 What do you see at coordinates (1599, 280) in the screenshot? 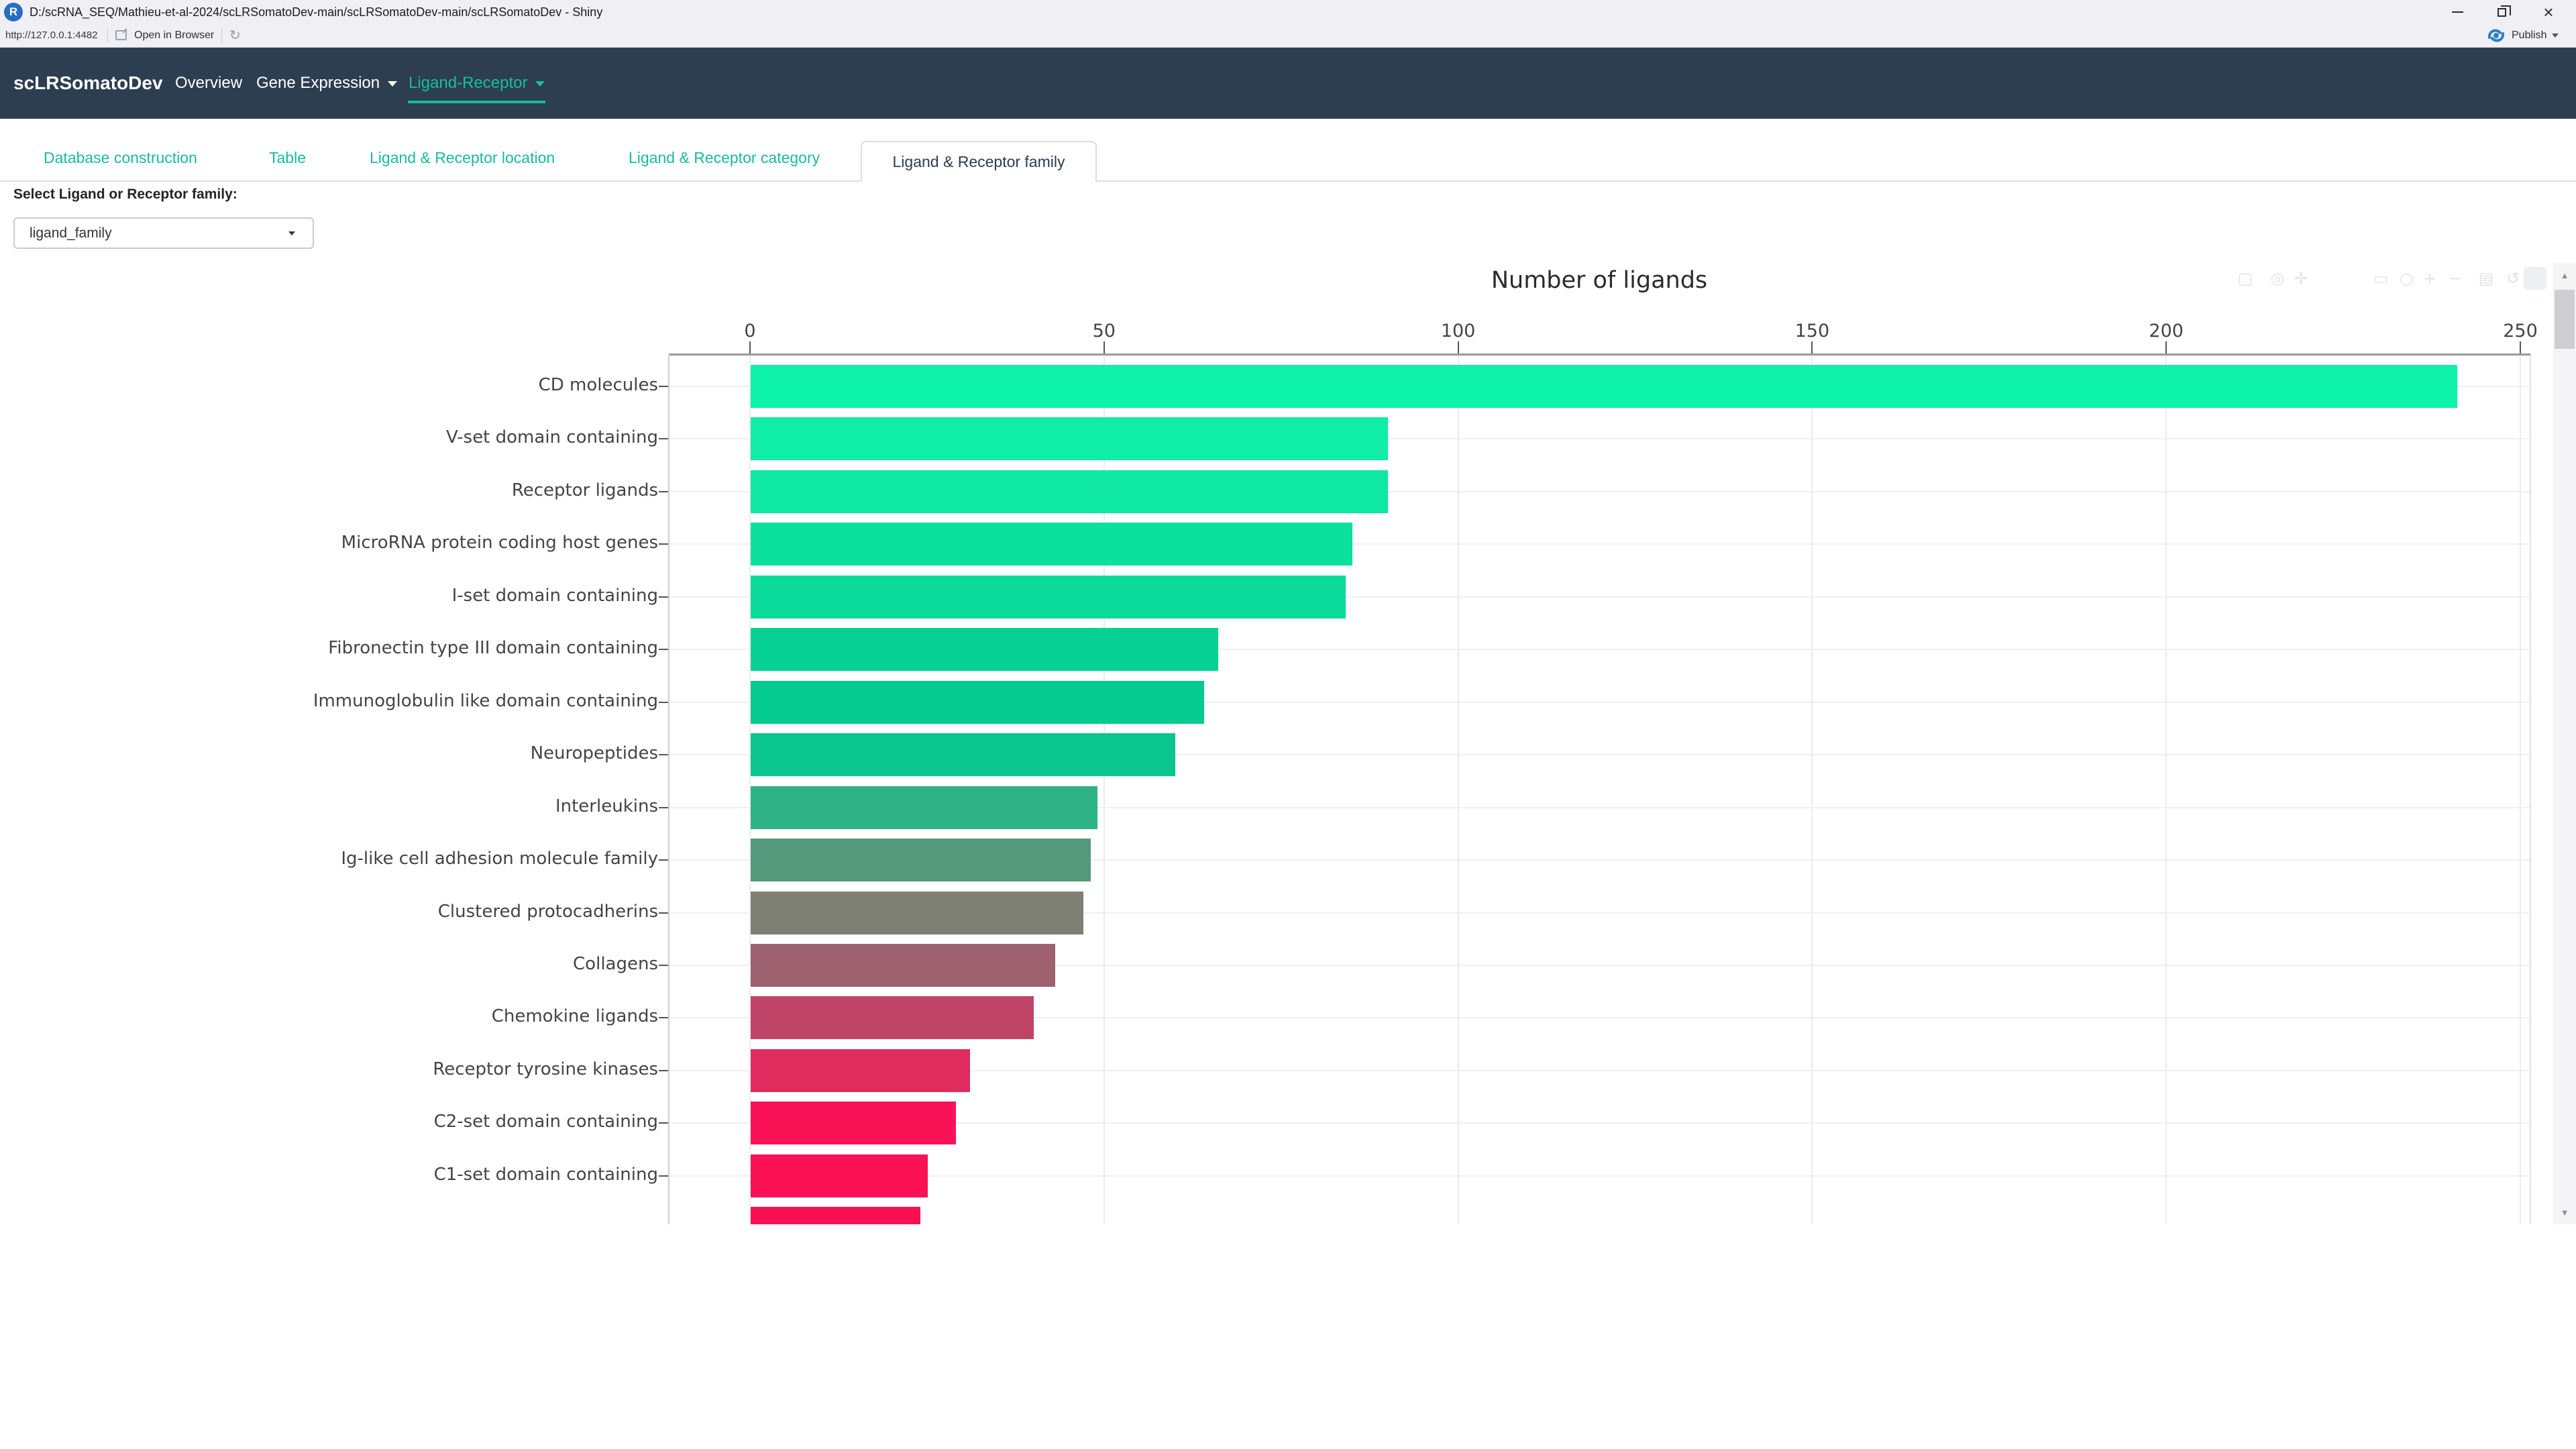
I see `chart-title: Number of ligands` at bounding box center [1599, 280].